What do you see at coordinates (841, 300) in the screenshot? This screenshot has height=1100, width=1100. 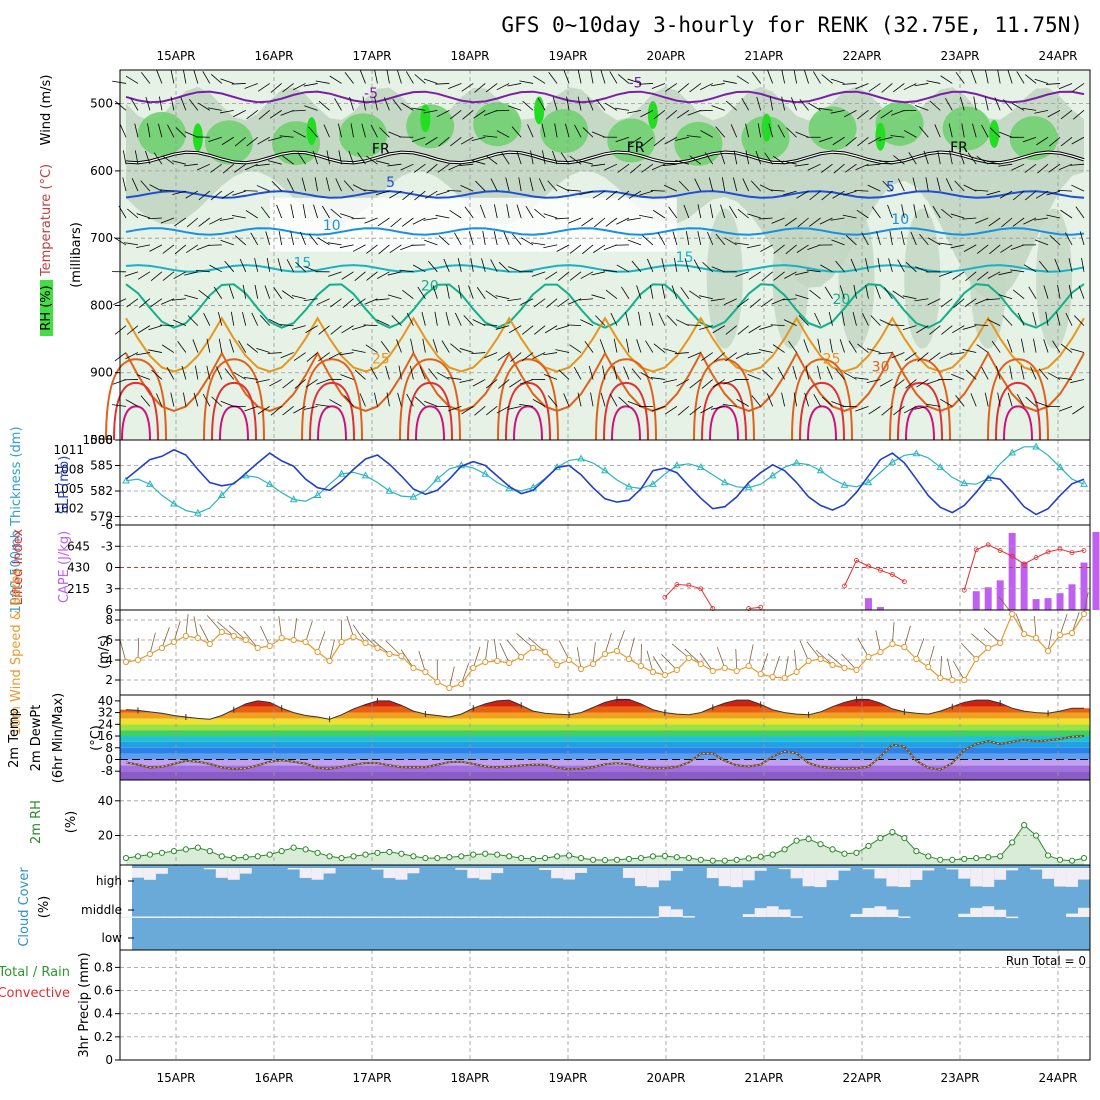 I see `temp-contour-label: 20` at bounding box center [841, 300].